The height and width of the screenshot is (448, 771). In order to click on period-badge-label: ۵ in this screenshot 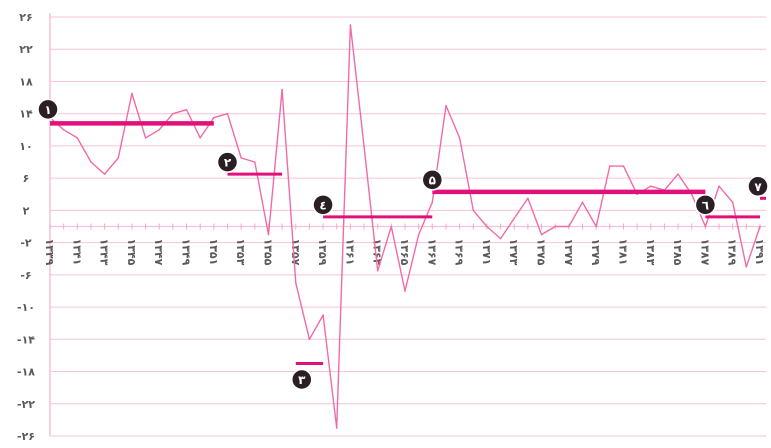, I will do `click(432, 180)`.